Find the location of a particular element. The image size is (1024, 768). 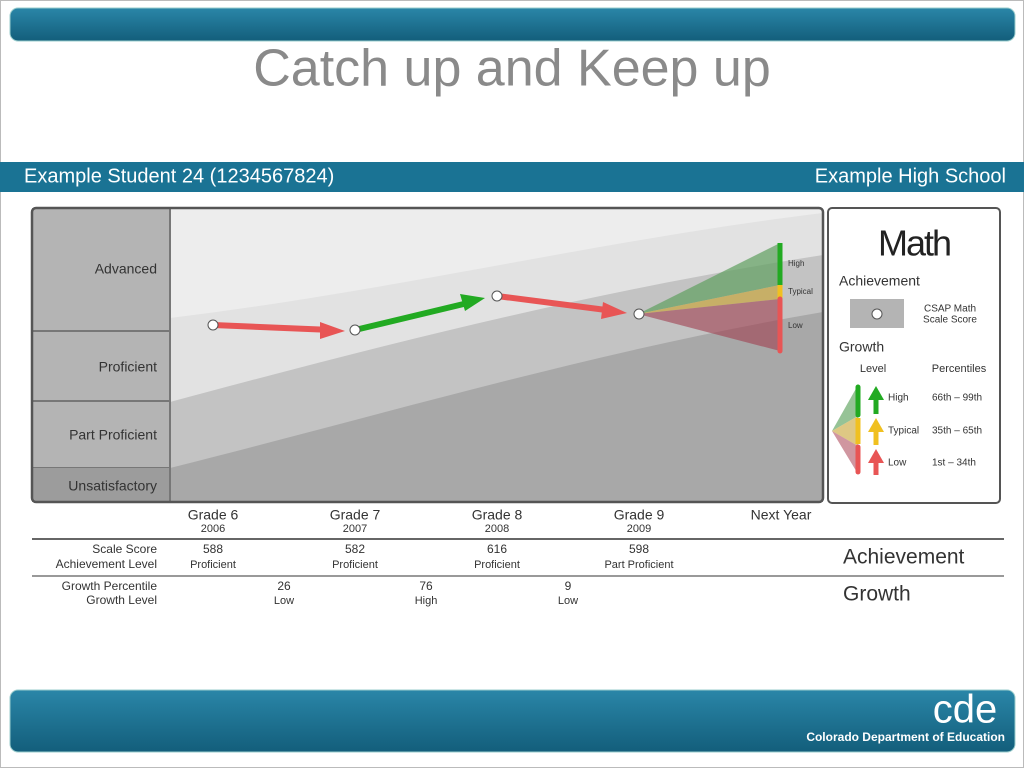

grade-label: Next Year is located at coordinates (781, 515).